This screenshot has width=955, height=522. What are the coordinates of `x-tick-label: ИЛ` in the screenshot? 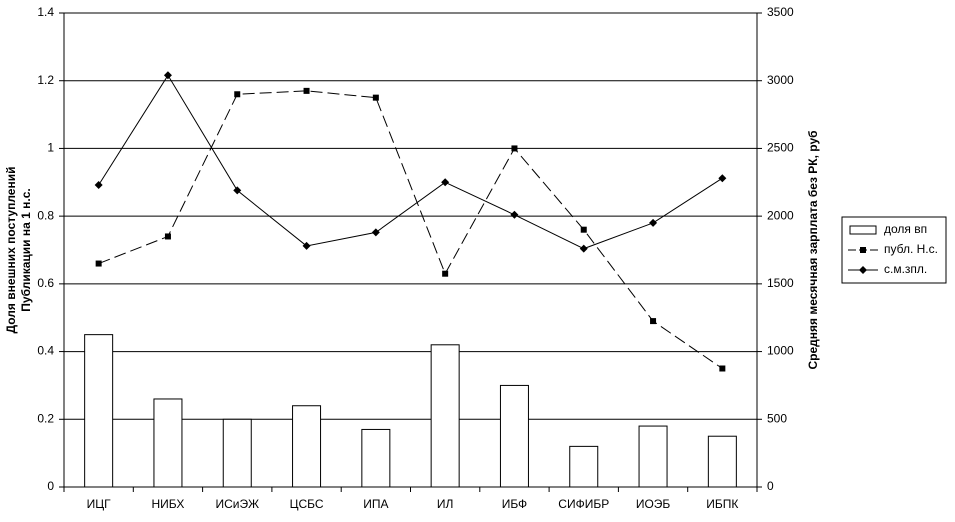 It's located at (445, 504).